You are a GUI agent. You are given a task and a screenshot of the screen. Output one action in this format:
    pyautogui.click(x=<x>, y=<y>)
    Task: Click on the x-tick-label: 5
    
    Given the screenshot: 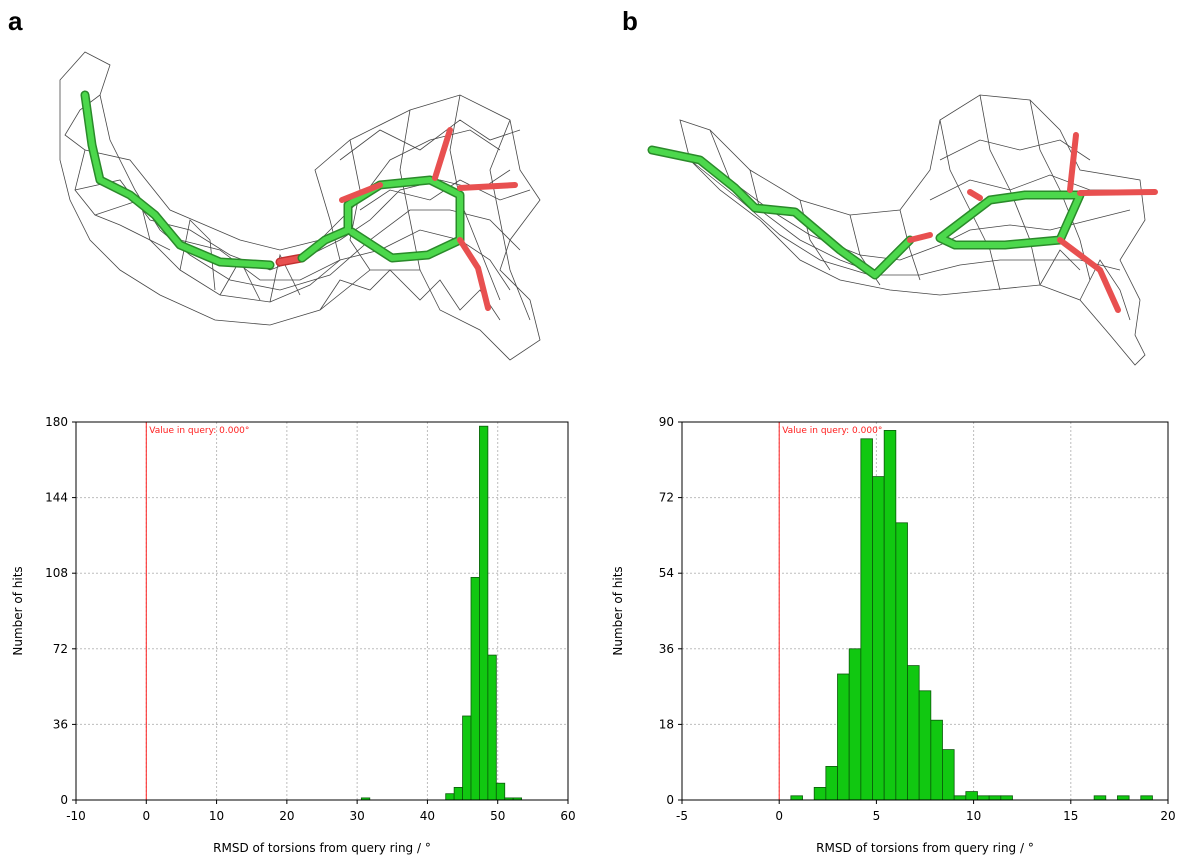 What is the action you would take?
    pyautogui.click(x=877, y=816)
    